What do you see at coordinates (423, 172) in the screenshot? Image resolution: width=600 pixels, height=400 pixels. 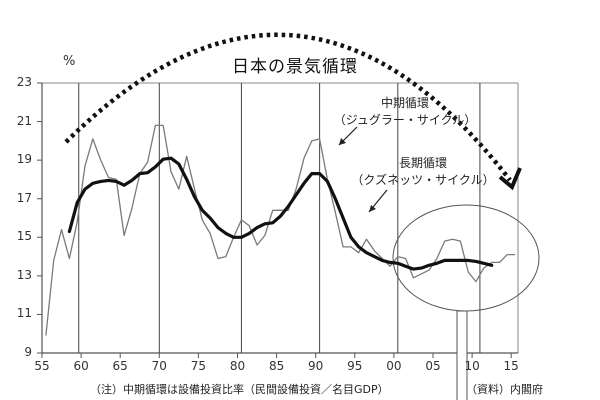 I see `annotation-kuznets-cycle: 長期循環 （クズネッツ・サイクル）` at bounding box center [423, 172].